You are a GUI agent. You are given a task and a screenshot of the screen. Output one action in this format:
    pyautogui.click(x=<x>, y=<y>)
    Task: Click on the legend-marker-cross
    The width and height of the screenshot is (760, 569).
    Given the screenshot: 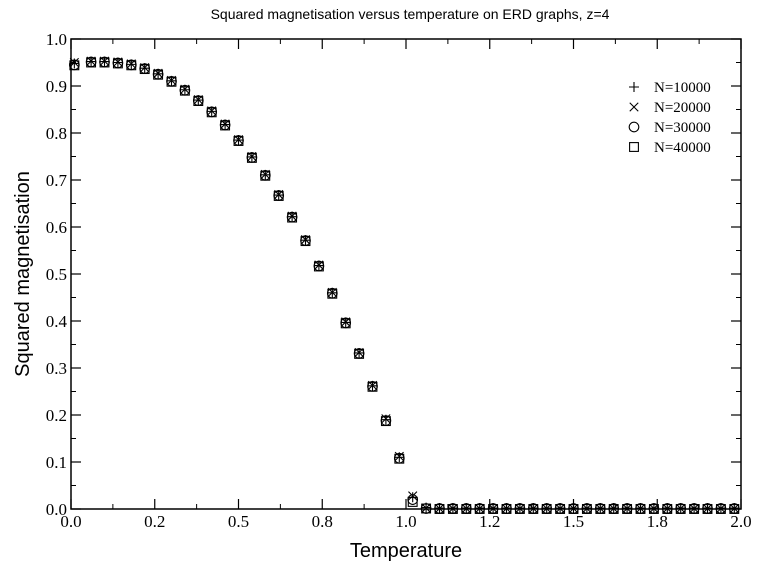 What is the action you would take?
    pyautogui.click(x=634, y=107)
    